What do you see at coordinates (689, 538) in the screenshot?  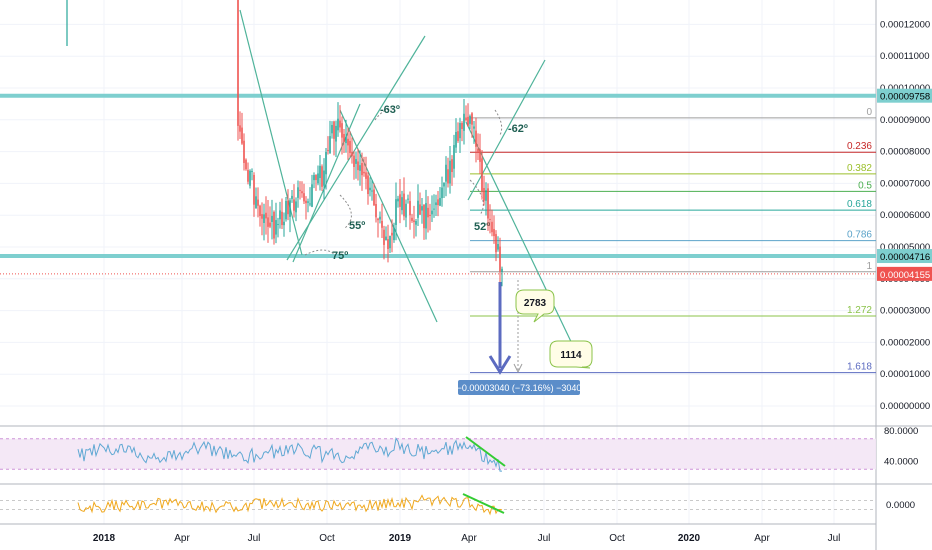 I see `time-tick-8: 2020` at bounding box center [689, 538].